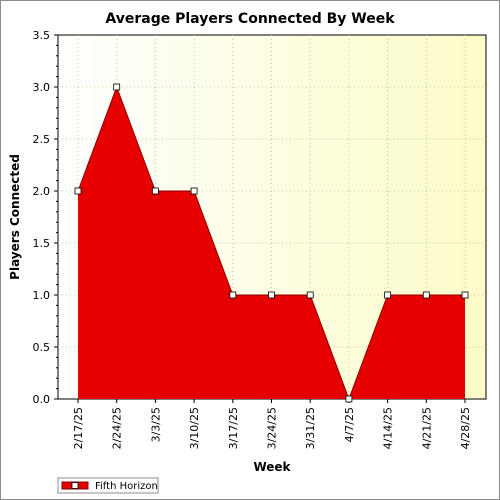  Describe the element at coordinates (42, 399) in the screenshot. I see `y-tick-label: 0.0` at that location.